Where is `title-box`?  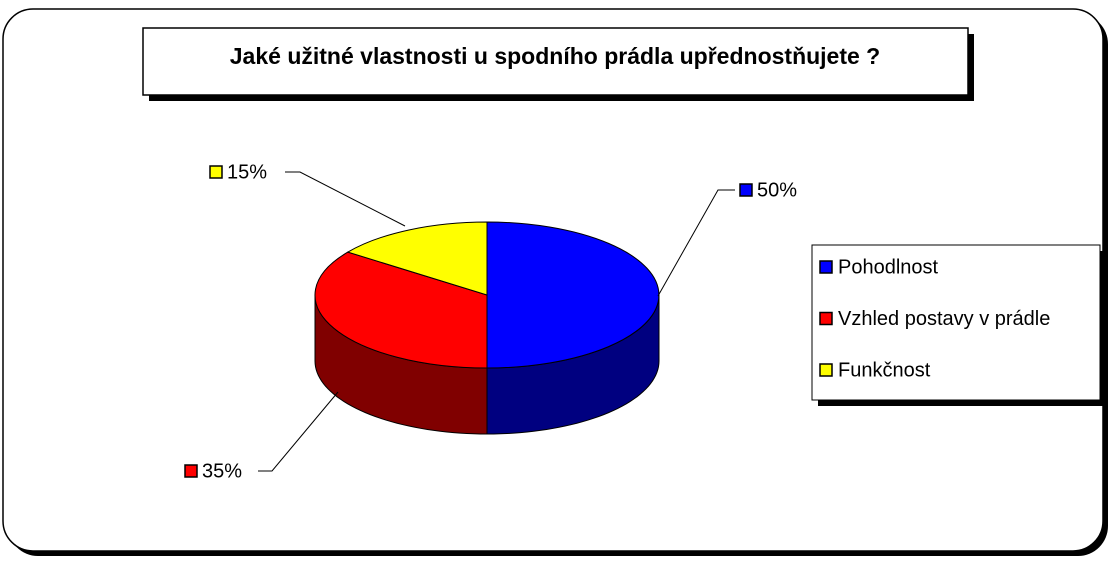 title-box is located at coordinates (555, 61).